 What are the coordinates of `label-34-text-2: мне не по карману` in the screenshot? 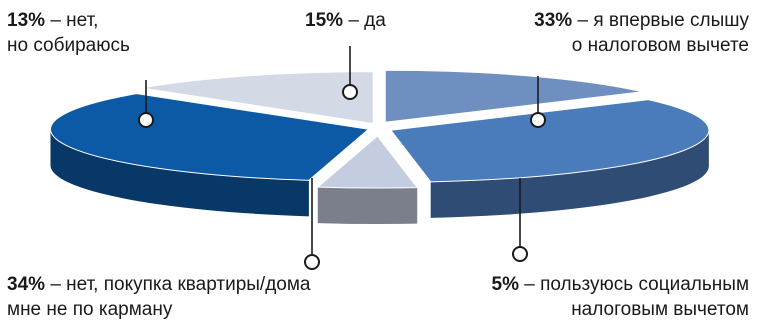 It's located at (90, 309).